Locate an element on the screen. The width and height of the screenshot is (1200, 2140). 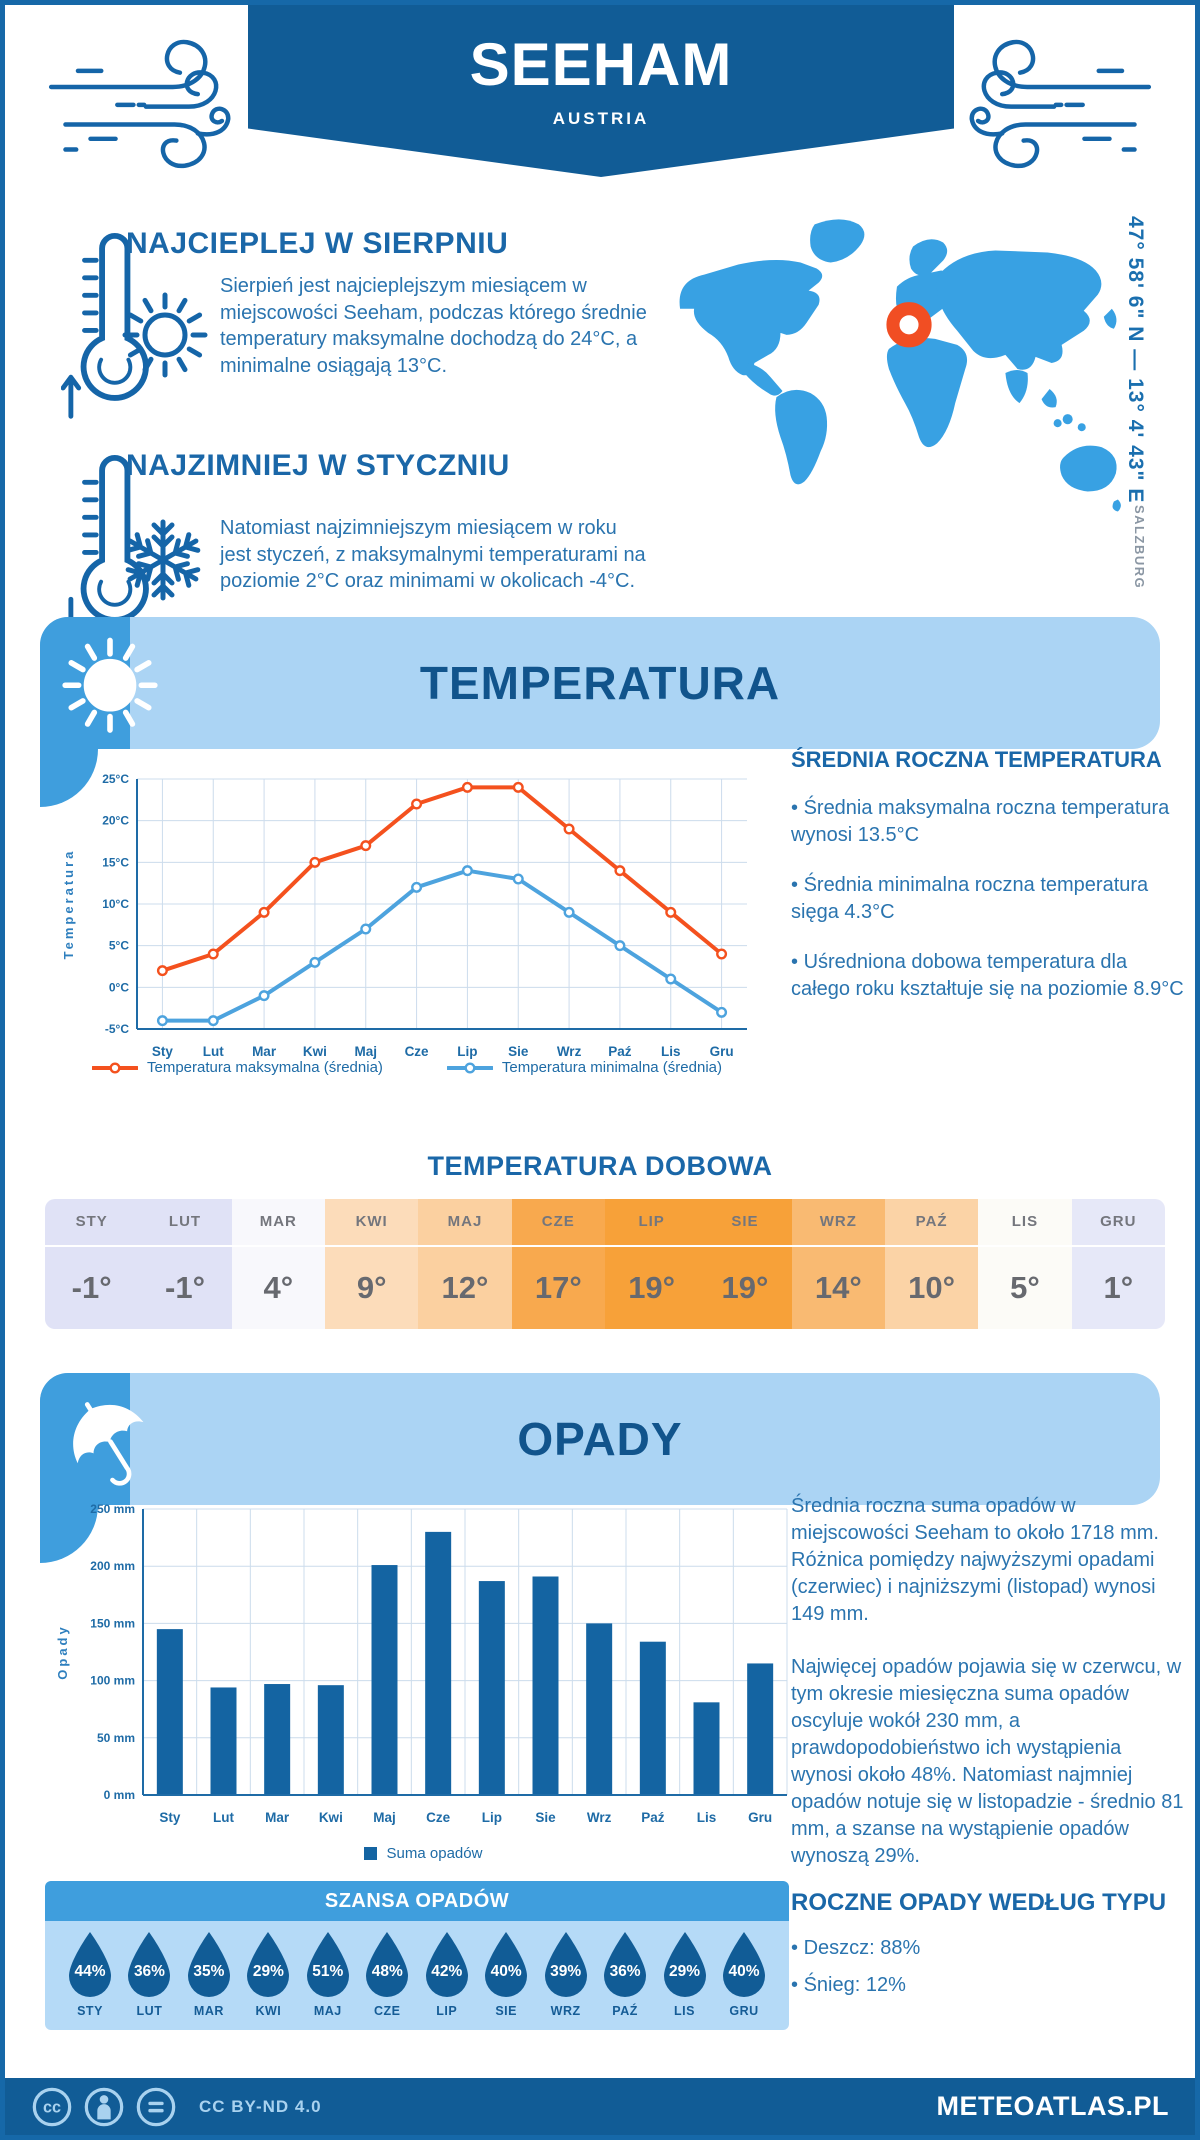
cc-icon: cc is located at coordinates (52, 2106).